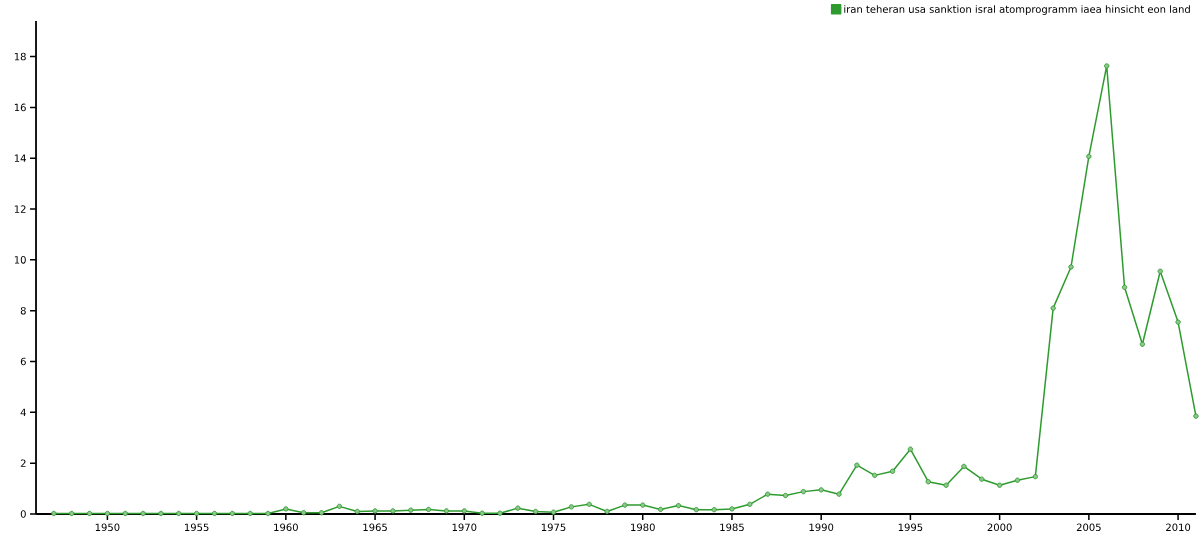 This screenshot has width=1201, height=537. What do you see at coordinates (1088, 527) in the screenshot?
I see `x-tick-label: 2005` at bounding box center [1088, 527].